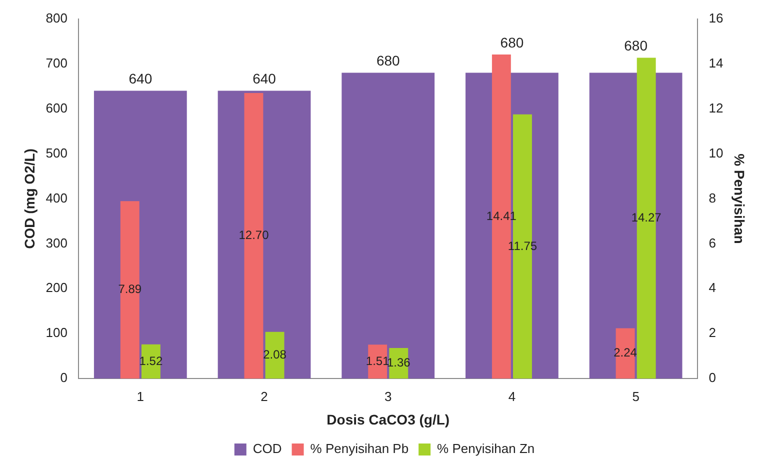  Describe the element at coordinates (57, 152) in the screenshot. I see `y-tick-label: 500` at that location.